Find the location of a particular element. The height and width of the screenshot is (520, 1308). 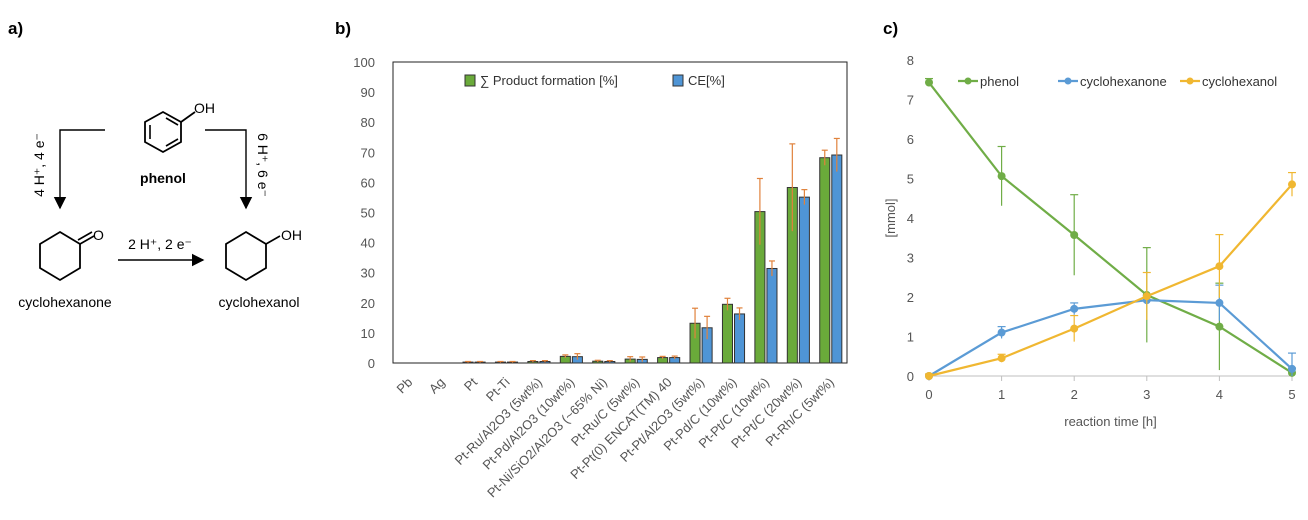

series-line-cyclohexanol is located at coordinates (1110, 280).